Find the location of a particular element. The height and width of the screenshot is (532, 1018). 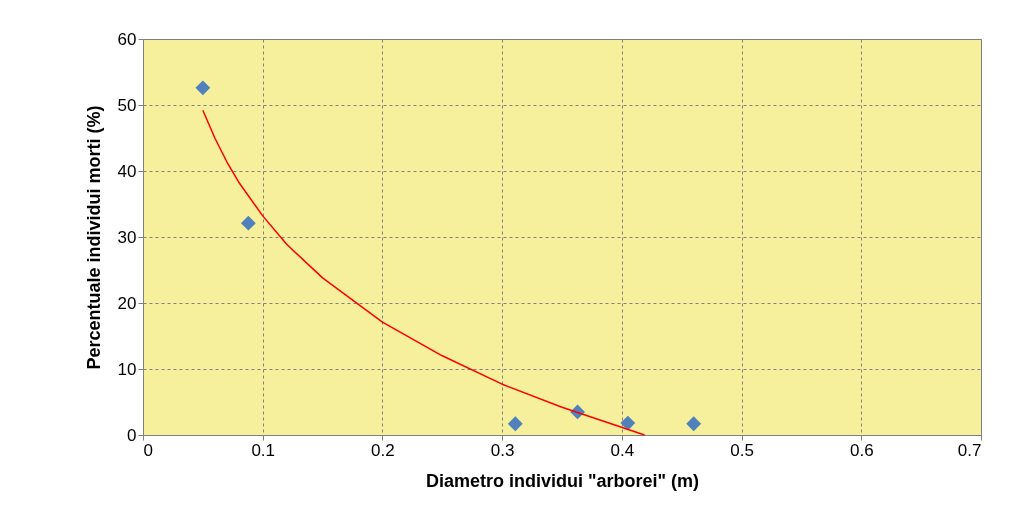

y-tick-label: 0 is located at coordinates (132, 435).